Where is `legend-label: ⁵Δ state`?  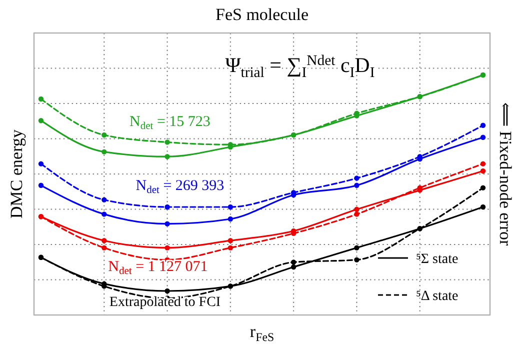 legend-label: ⁵Δ state is located at coordinates (437, 296).